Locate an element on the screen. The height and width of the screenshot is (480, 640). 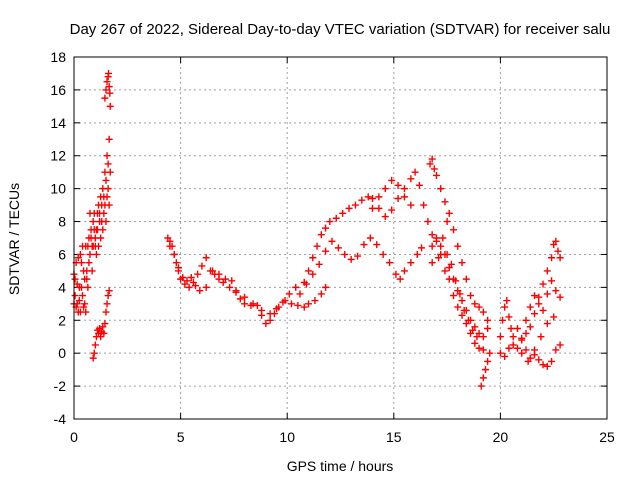
series-late-a is located at coordinates (459, 254).